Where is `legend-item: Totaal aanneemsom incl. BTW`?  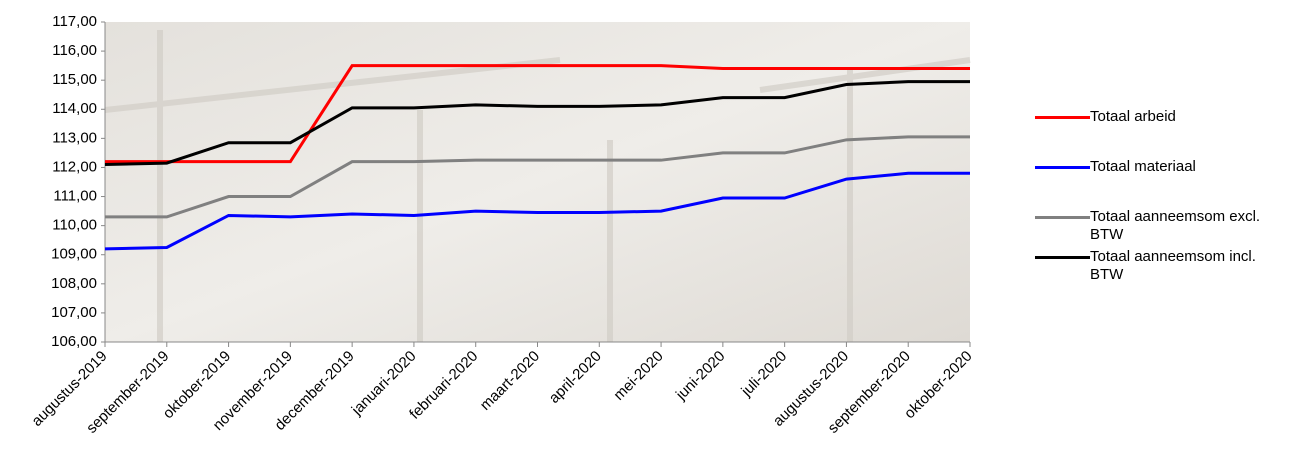
legend-item: Totaal aanneemsom incl. BTW is located at coordinates (1152, 266).